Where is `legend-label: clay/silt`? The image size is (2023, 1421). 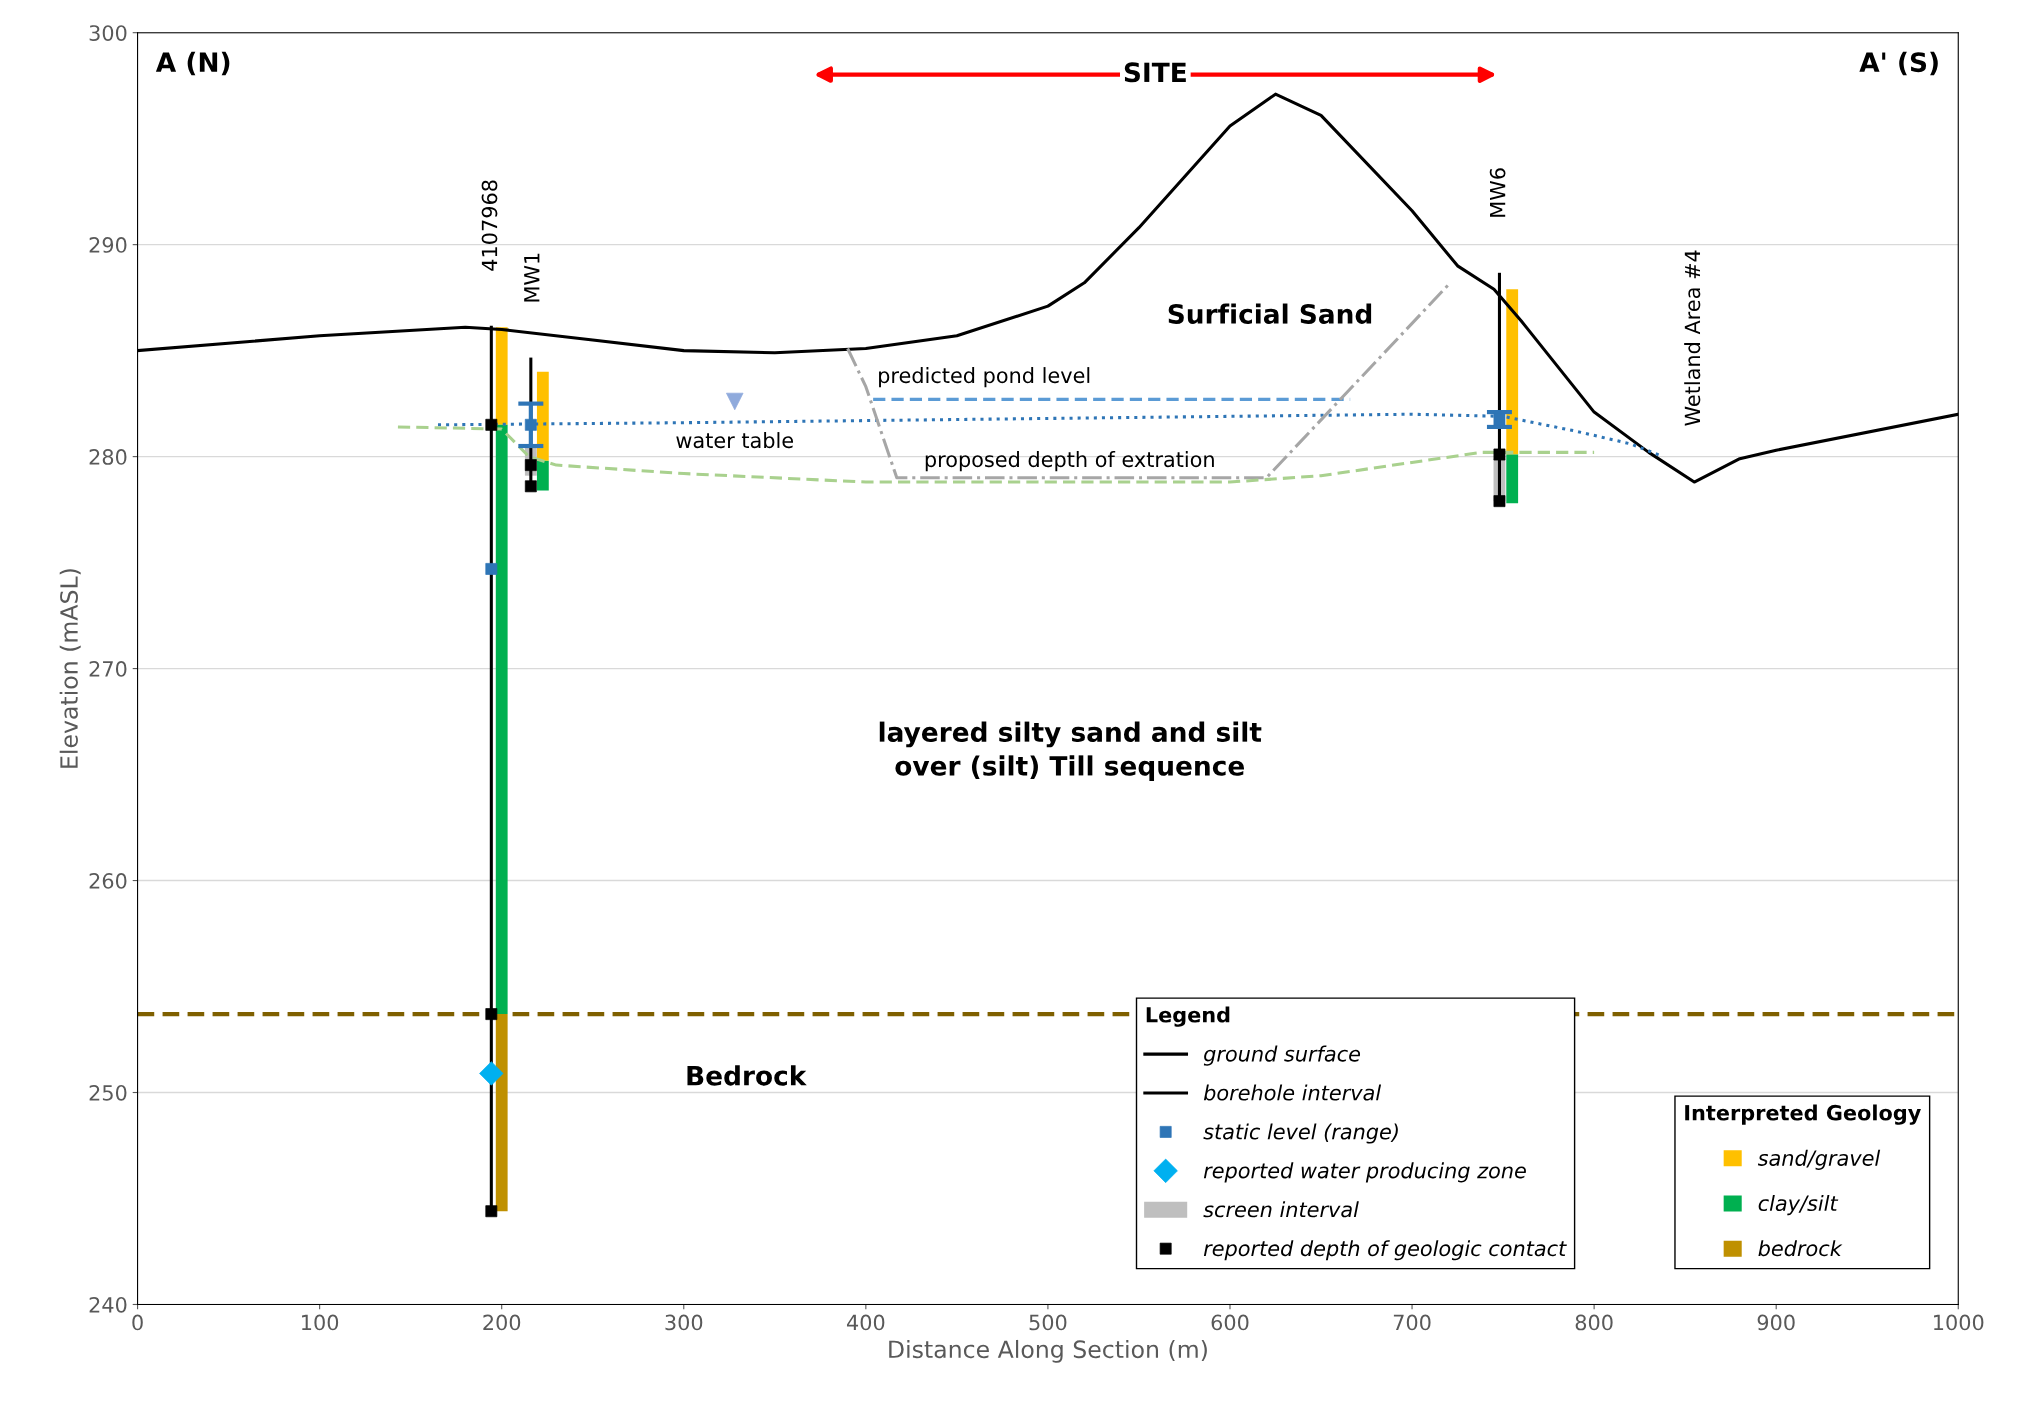
legend-label: clay/silt is located at coordinates (1798, 1205).